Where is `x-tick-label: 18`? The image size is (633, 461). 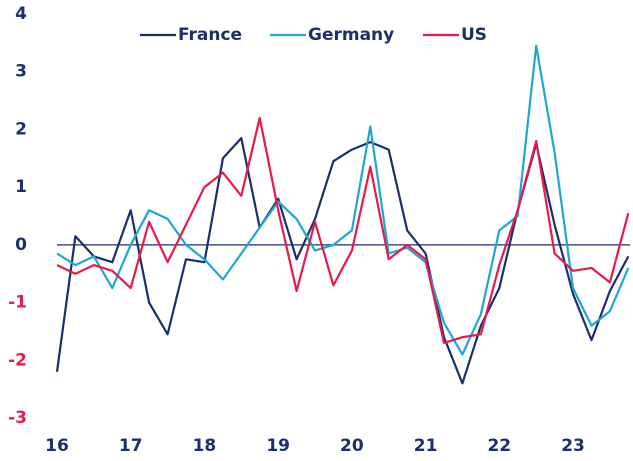 x-tick-label: 18 is located at coordinates (205, 446).